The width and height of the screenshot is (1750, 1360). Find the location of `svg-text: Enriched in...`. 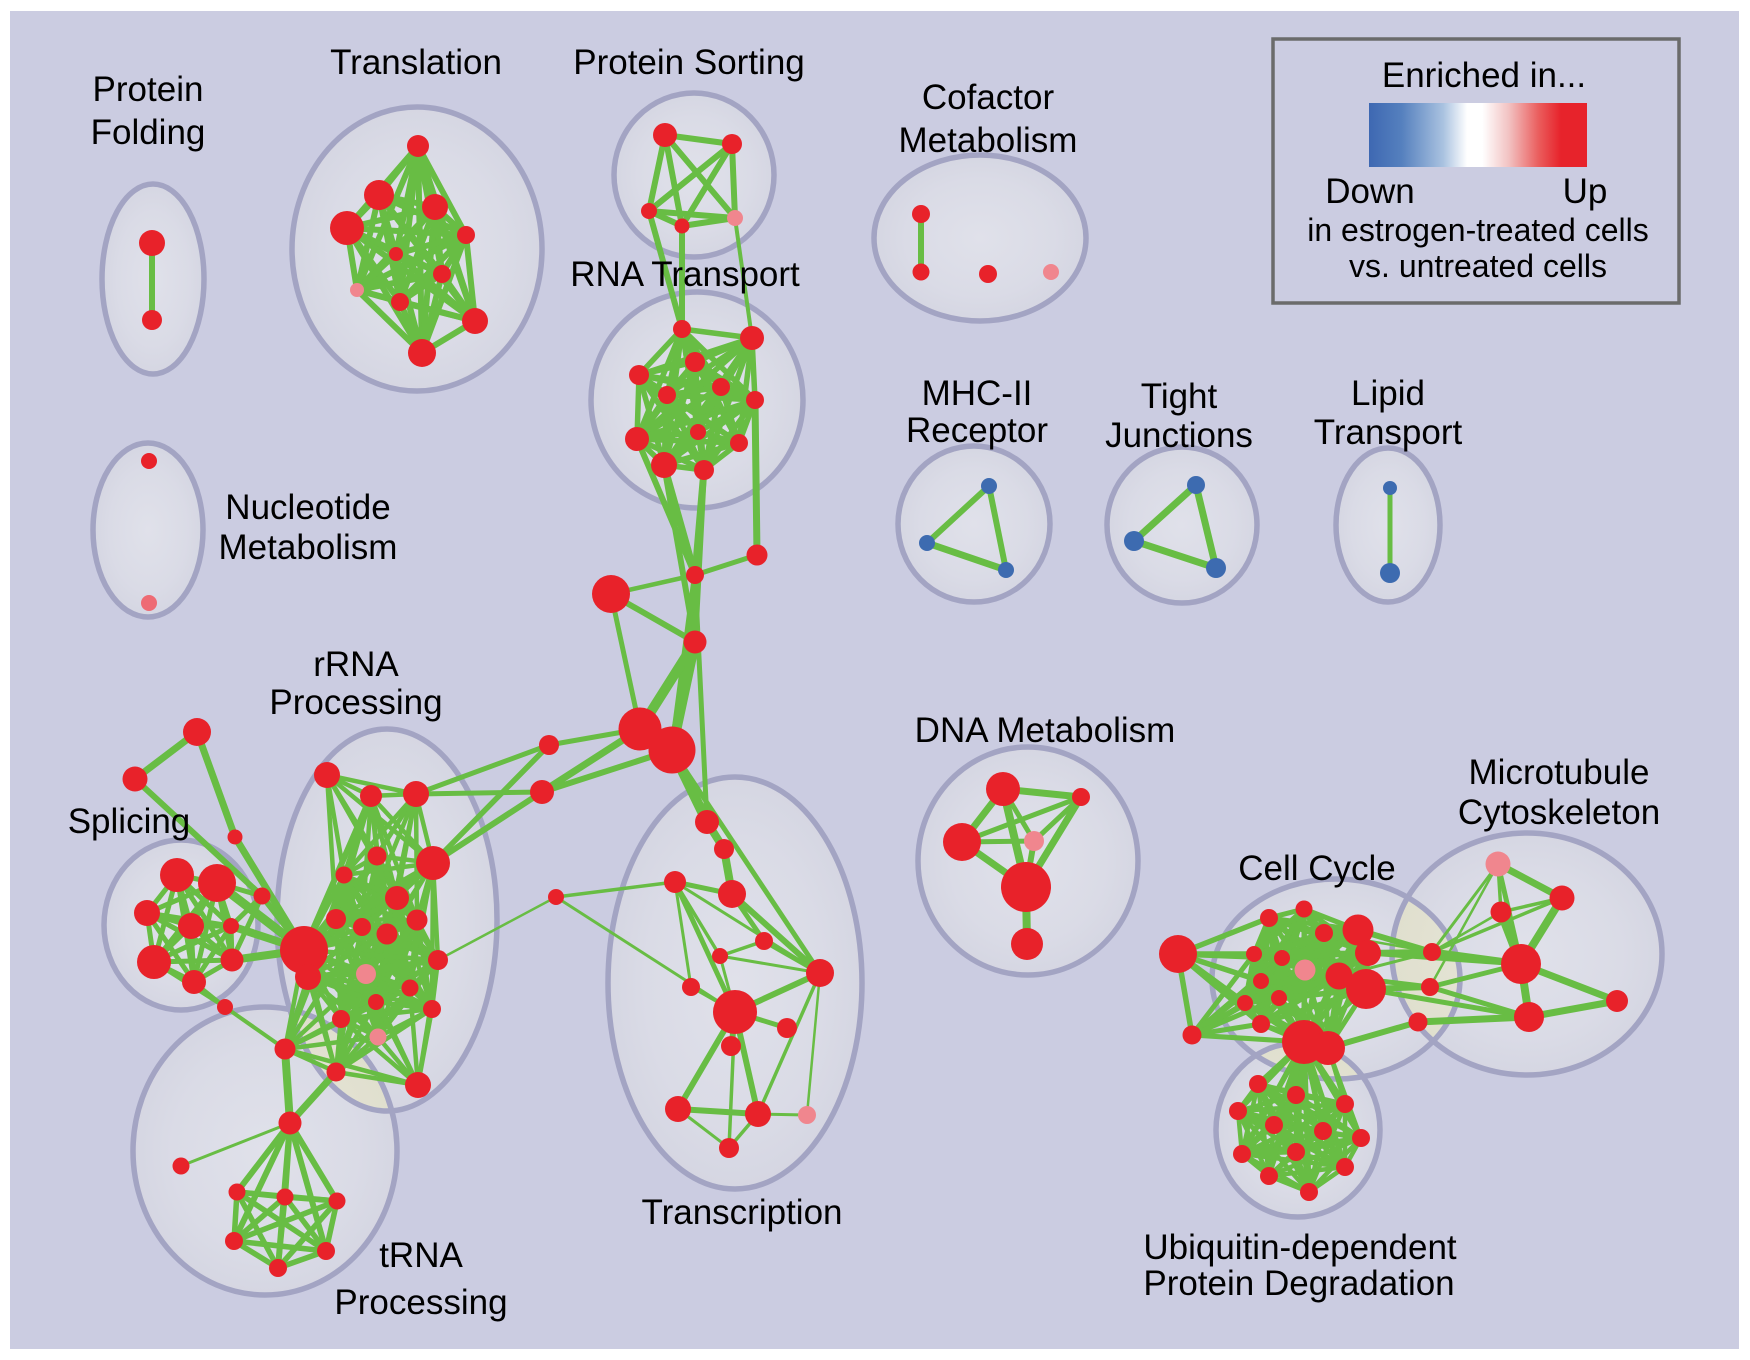

svg-text: Enriched in... is located at coordinates (1484, 75).